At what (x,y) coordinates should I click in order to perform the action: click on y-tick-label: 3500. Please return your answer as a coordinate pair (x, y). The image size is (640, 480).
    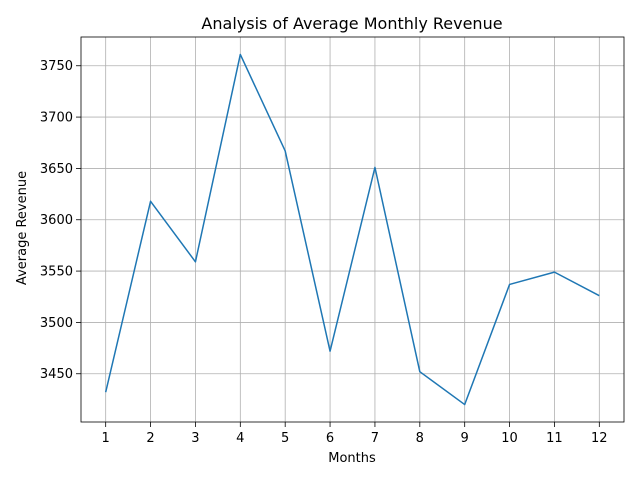
    Looking at the image, I should click on (56, 323).